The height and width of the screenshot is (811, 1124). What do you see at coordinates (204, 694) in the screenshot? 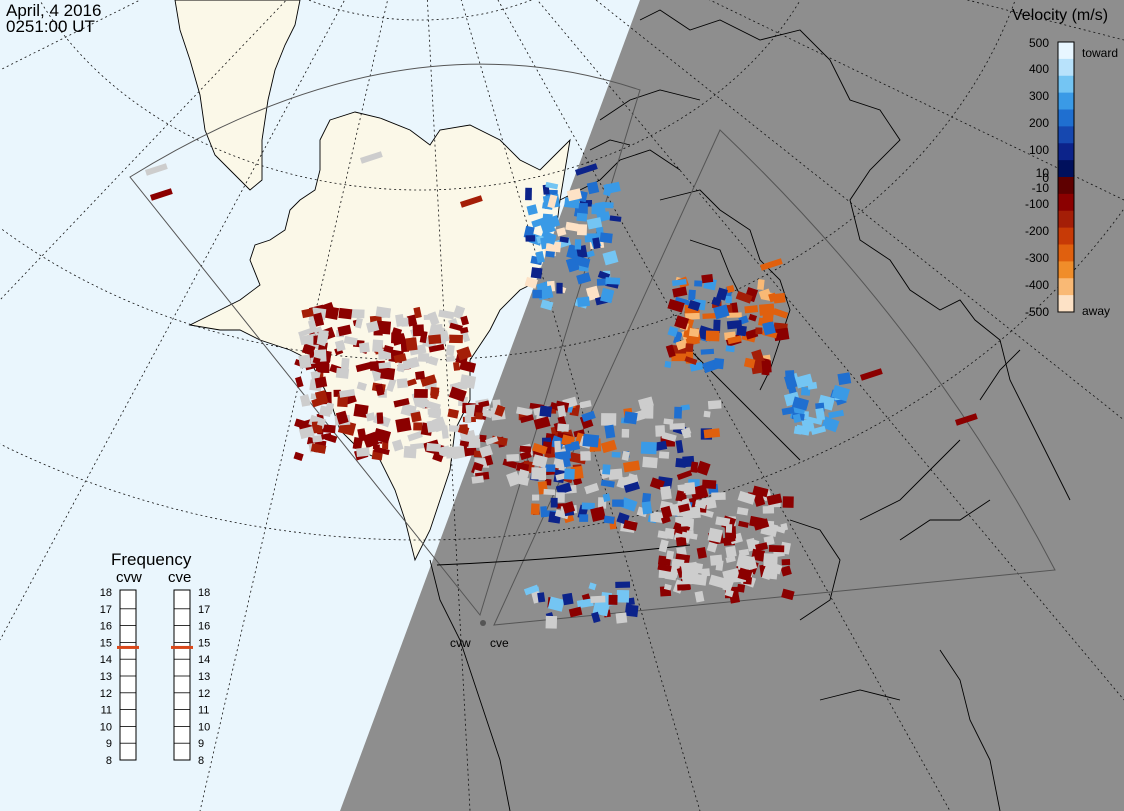
I see `frequency-tick-label-right: 12` at bounding box center [204, 694].